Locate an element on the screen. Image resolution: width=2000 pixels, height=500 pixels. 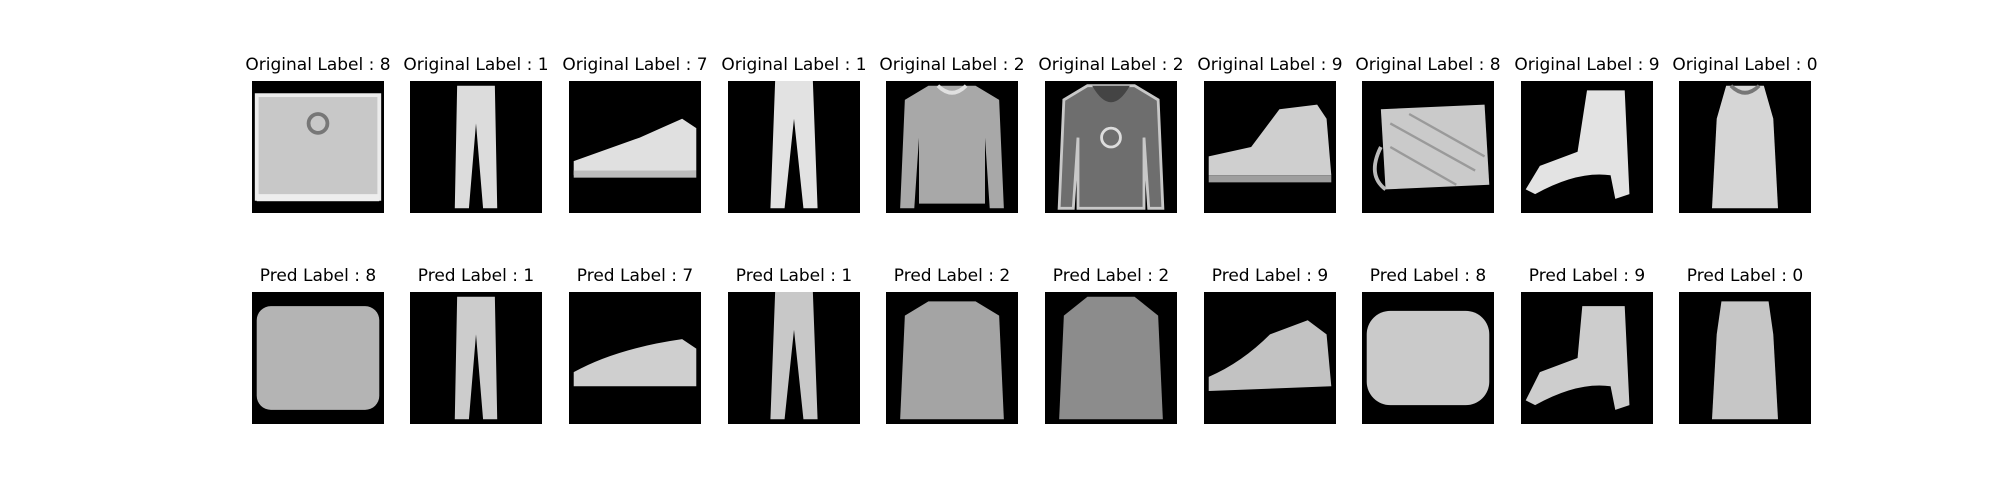
original-caption-6: Original Label : 2 is located at coordinates (1111, 65).